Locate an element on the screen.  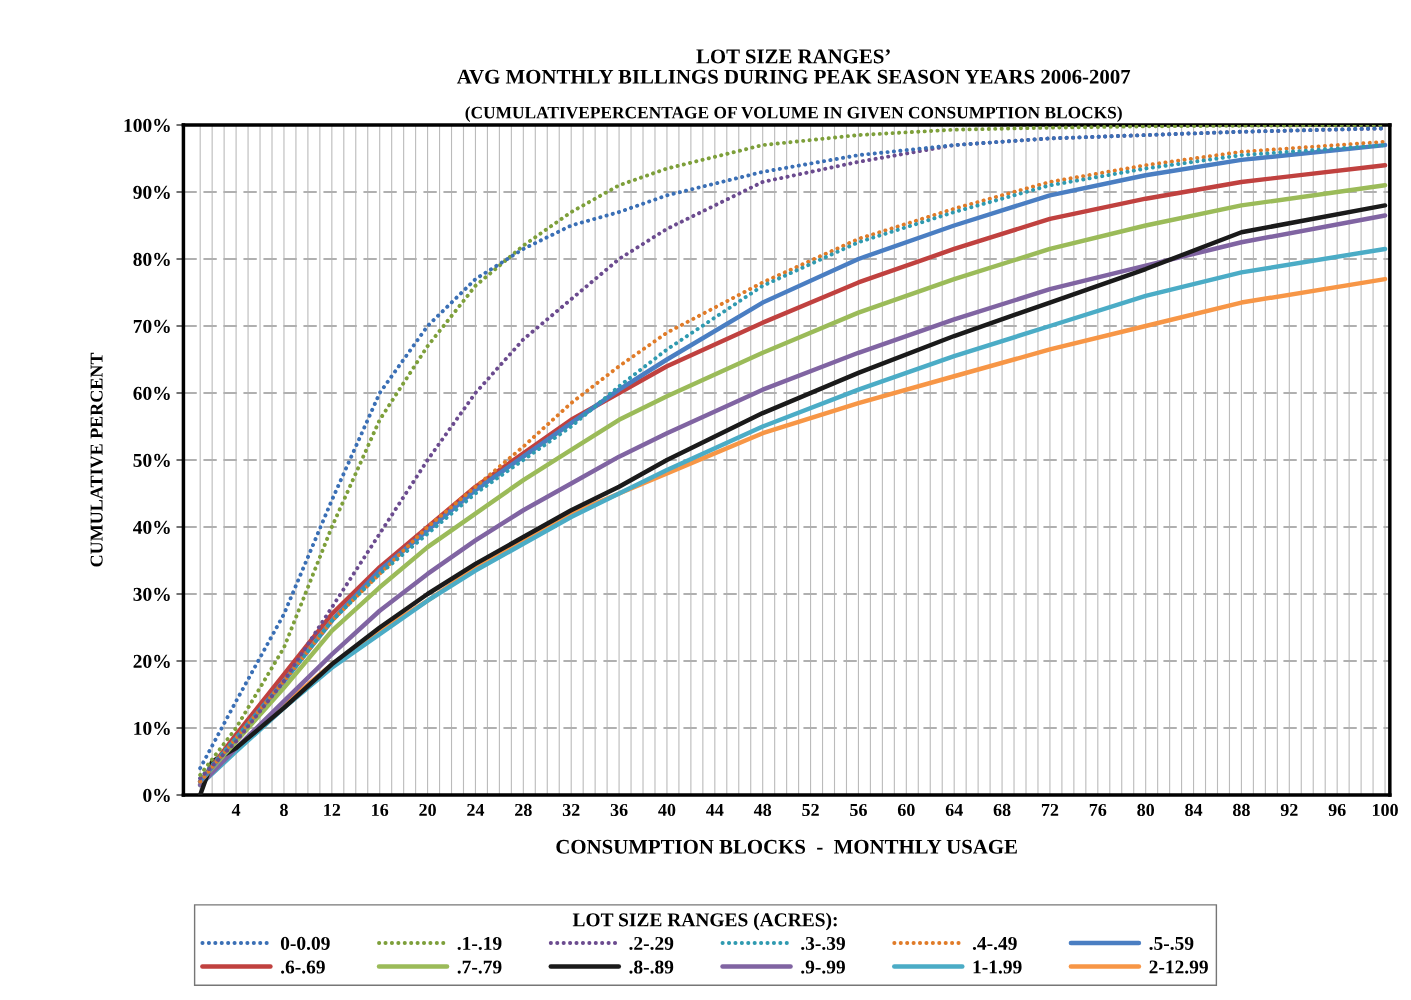
x-tick-label: 88 is located at coordinates (1241, 810).